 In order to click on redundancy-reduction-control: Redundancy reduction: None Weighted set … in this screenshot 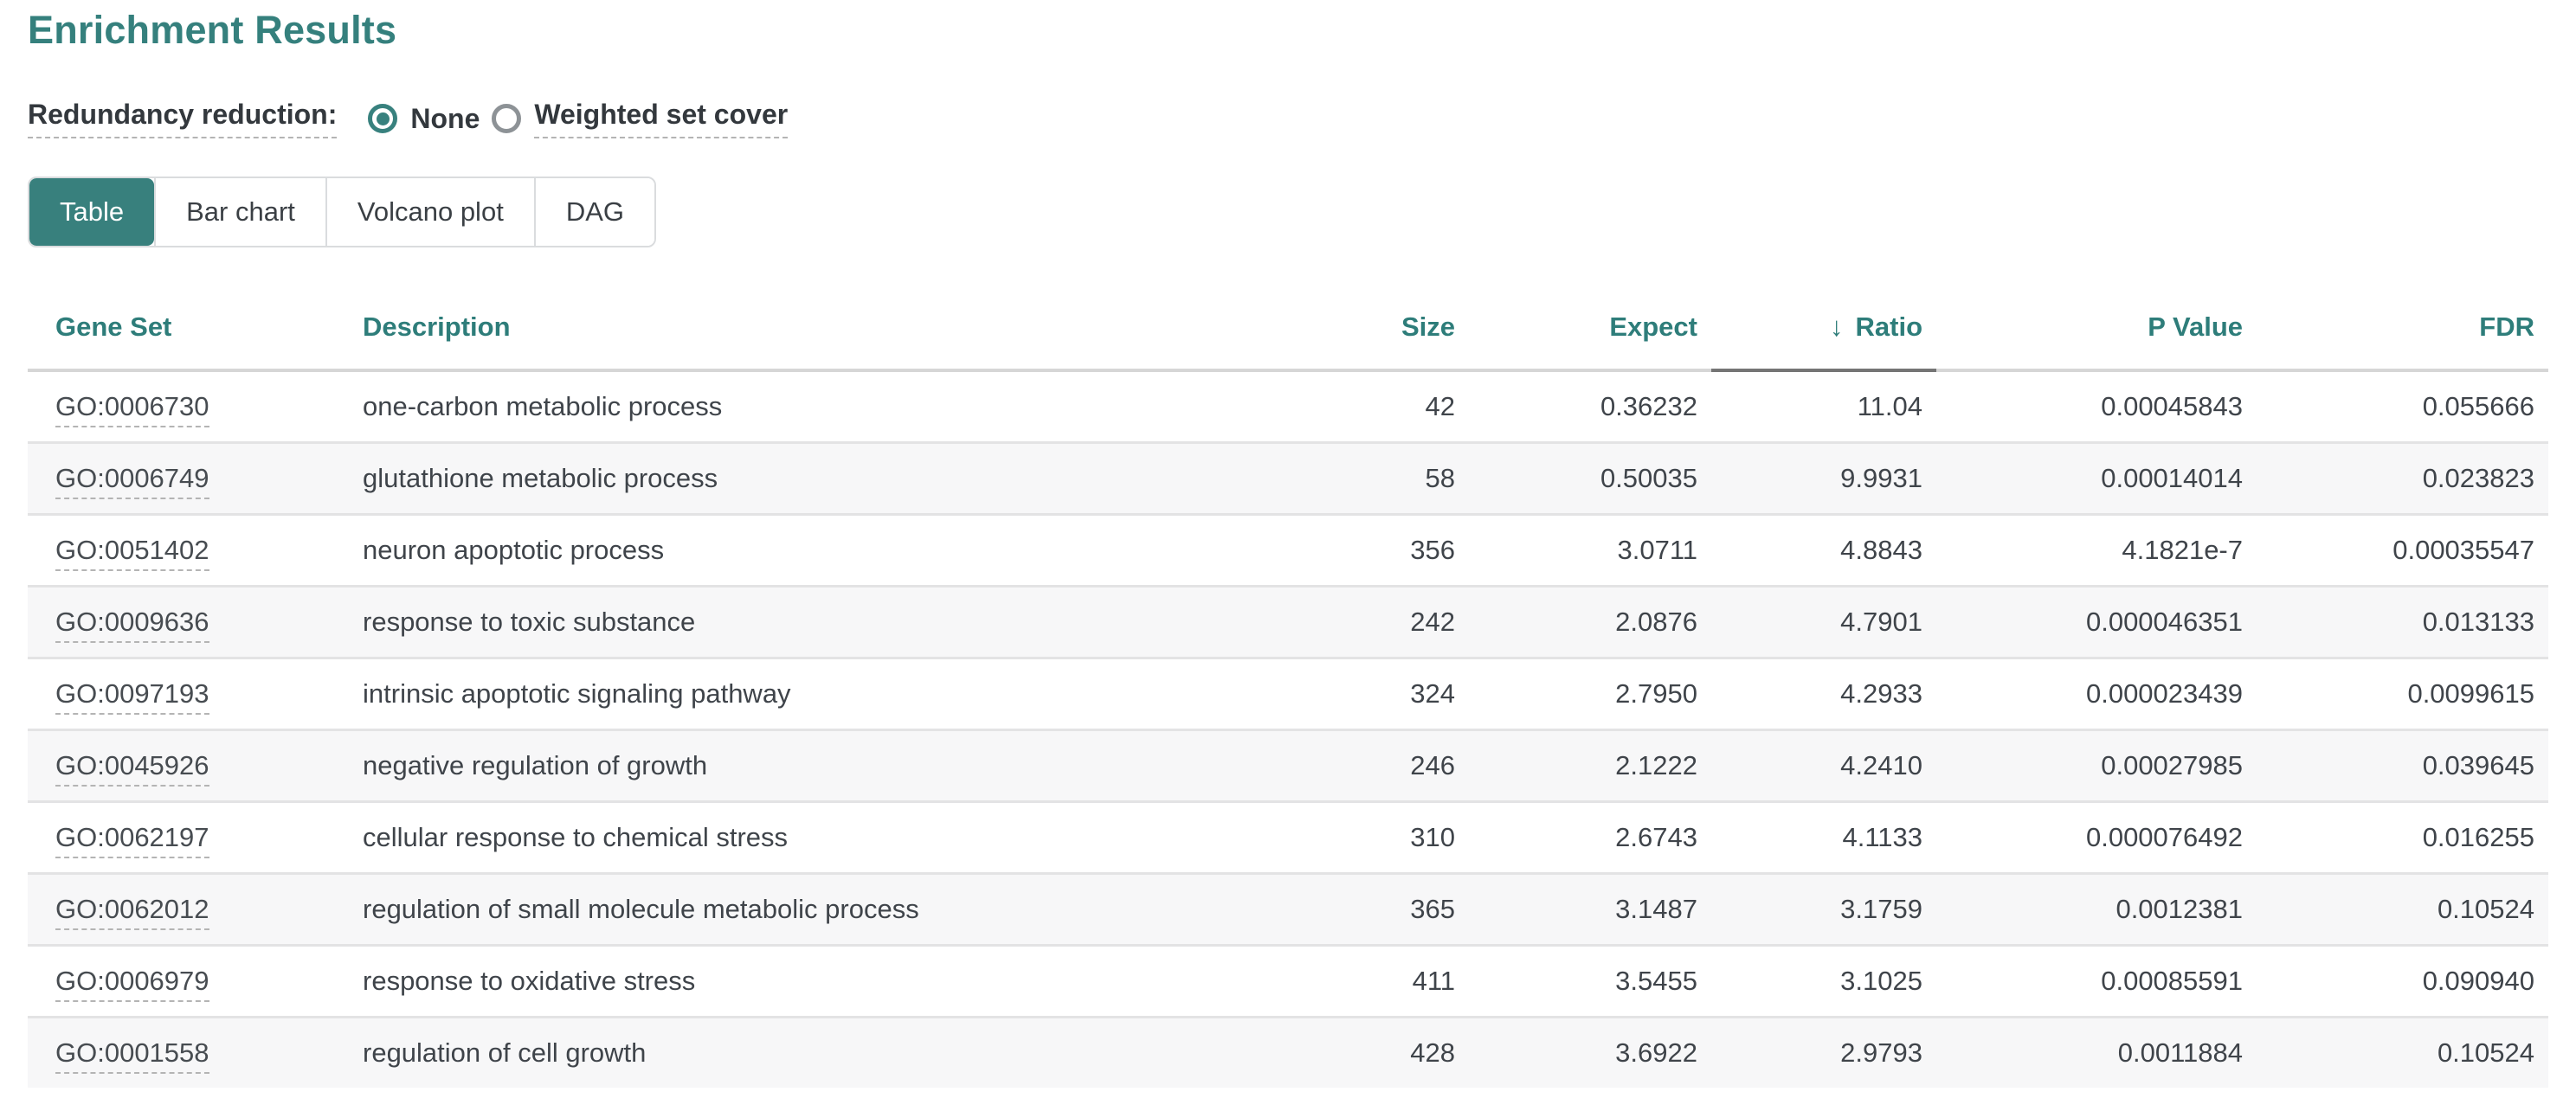, I will do `click(1288, 118)`.